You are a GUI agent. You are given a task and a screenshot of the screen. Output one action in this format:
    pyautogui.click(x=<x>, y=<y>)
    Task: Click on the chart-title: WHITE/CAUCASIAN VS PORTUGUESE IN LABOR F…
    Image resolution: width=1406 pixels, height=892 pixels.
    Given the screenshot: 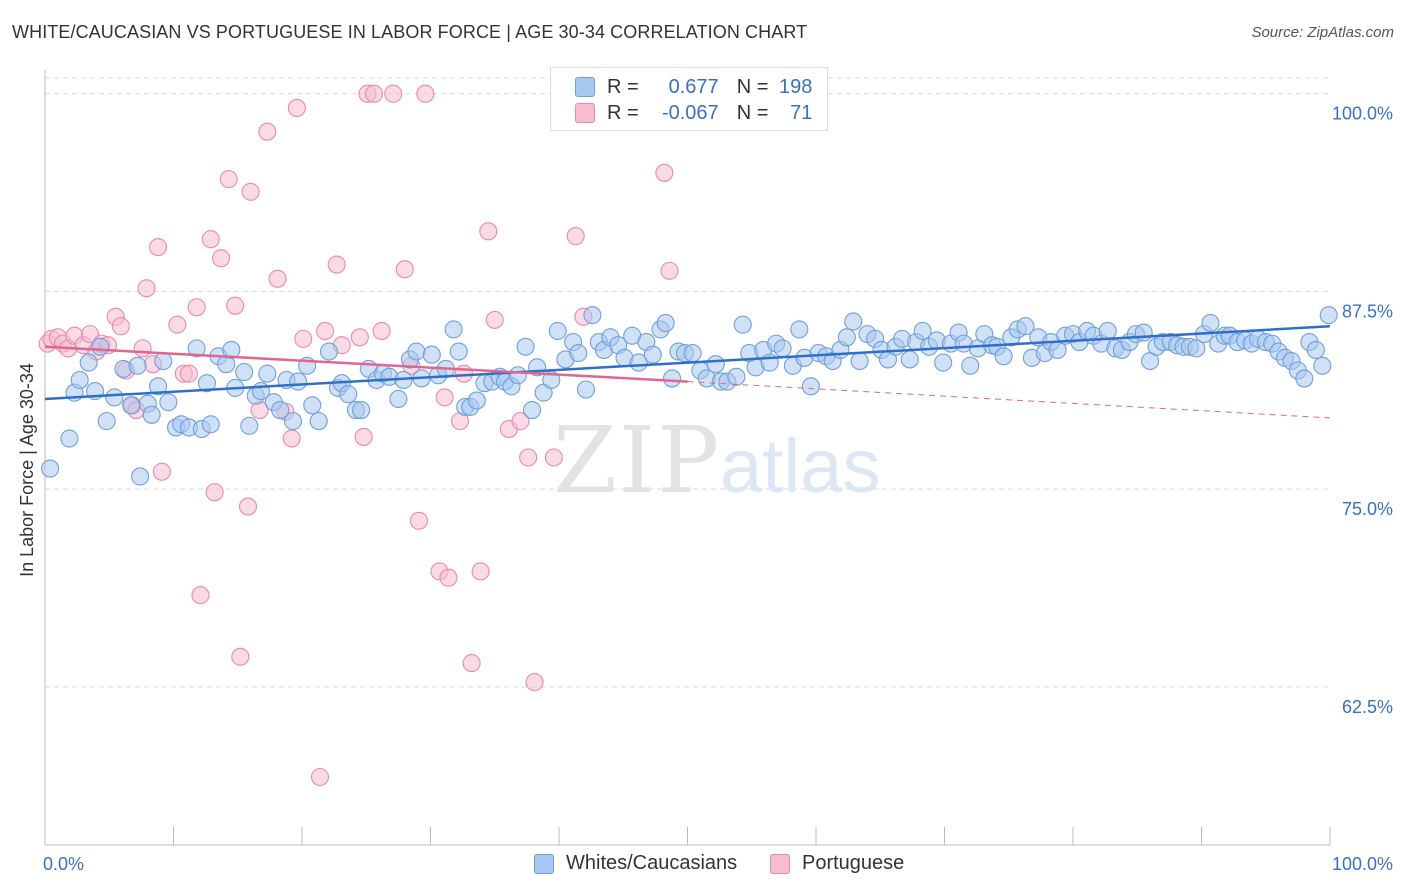 What is the action you would take?
    pyautogui.click(x=410, y=32)
    